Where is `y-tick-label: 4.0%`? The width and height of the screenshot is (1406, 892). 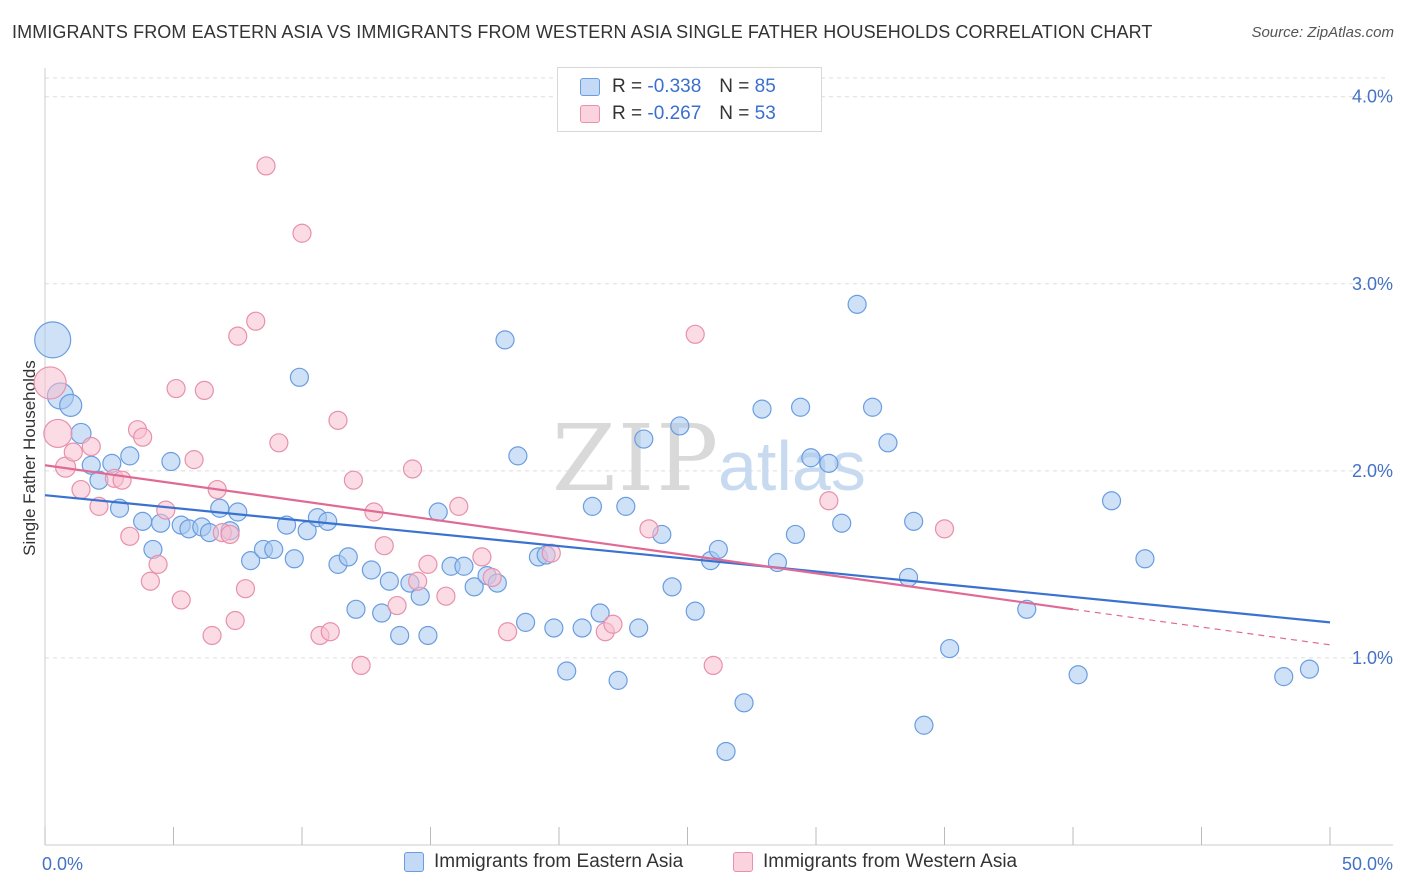 y-tick-label: 4.0% is located at coordinates (1372, 97).